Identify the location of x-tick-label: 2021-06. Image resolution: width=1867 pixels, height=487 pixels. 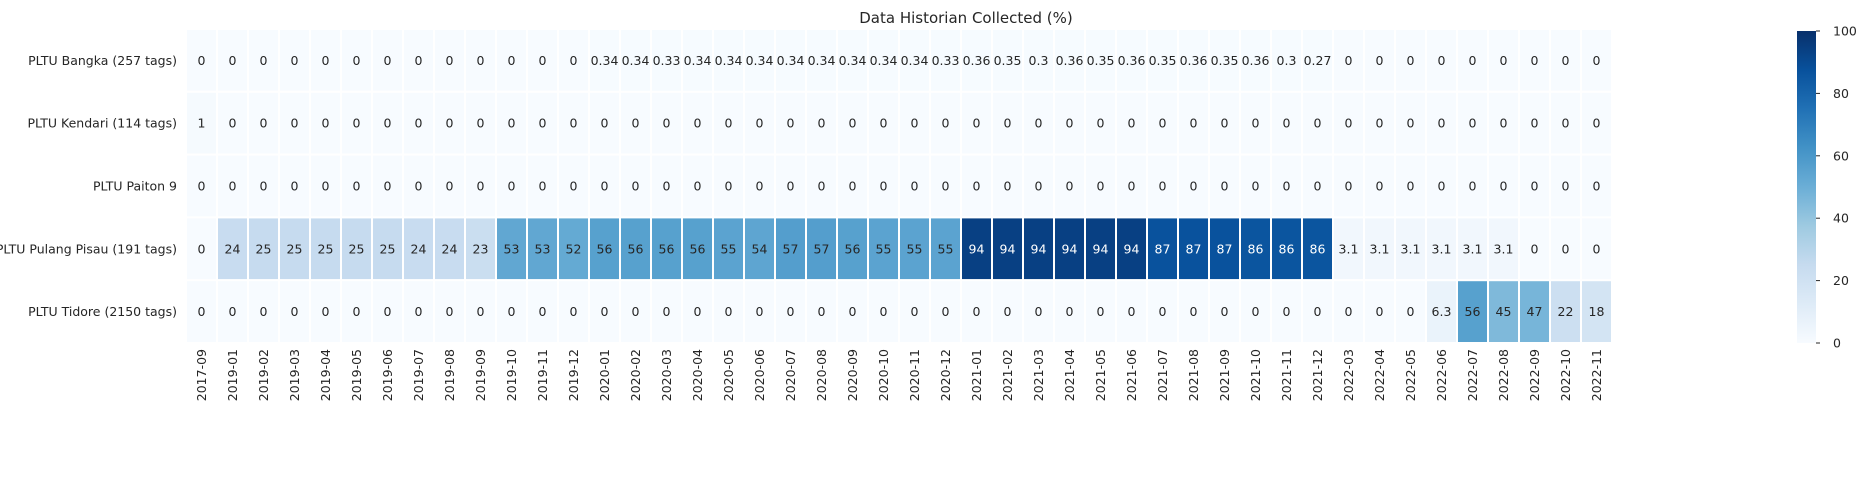
(1131, 375).